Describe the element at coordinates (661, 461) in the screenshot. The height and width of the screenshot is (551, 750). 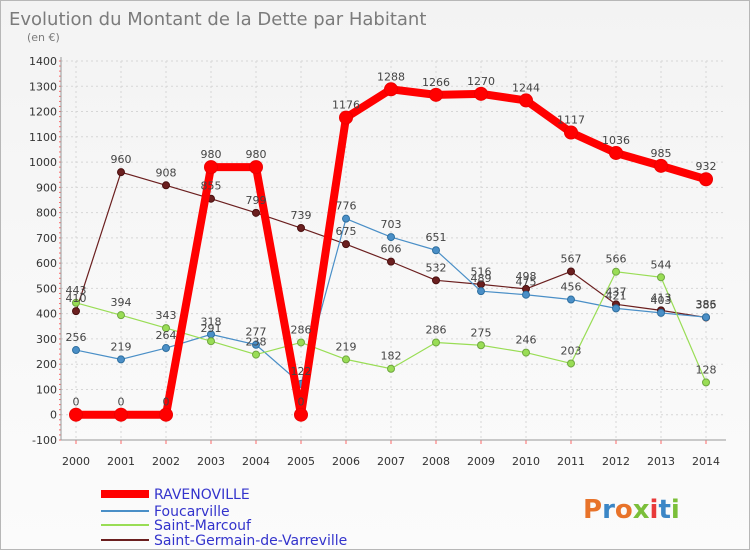
I see `x-tick-label: 2013` at that location.